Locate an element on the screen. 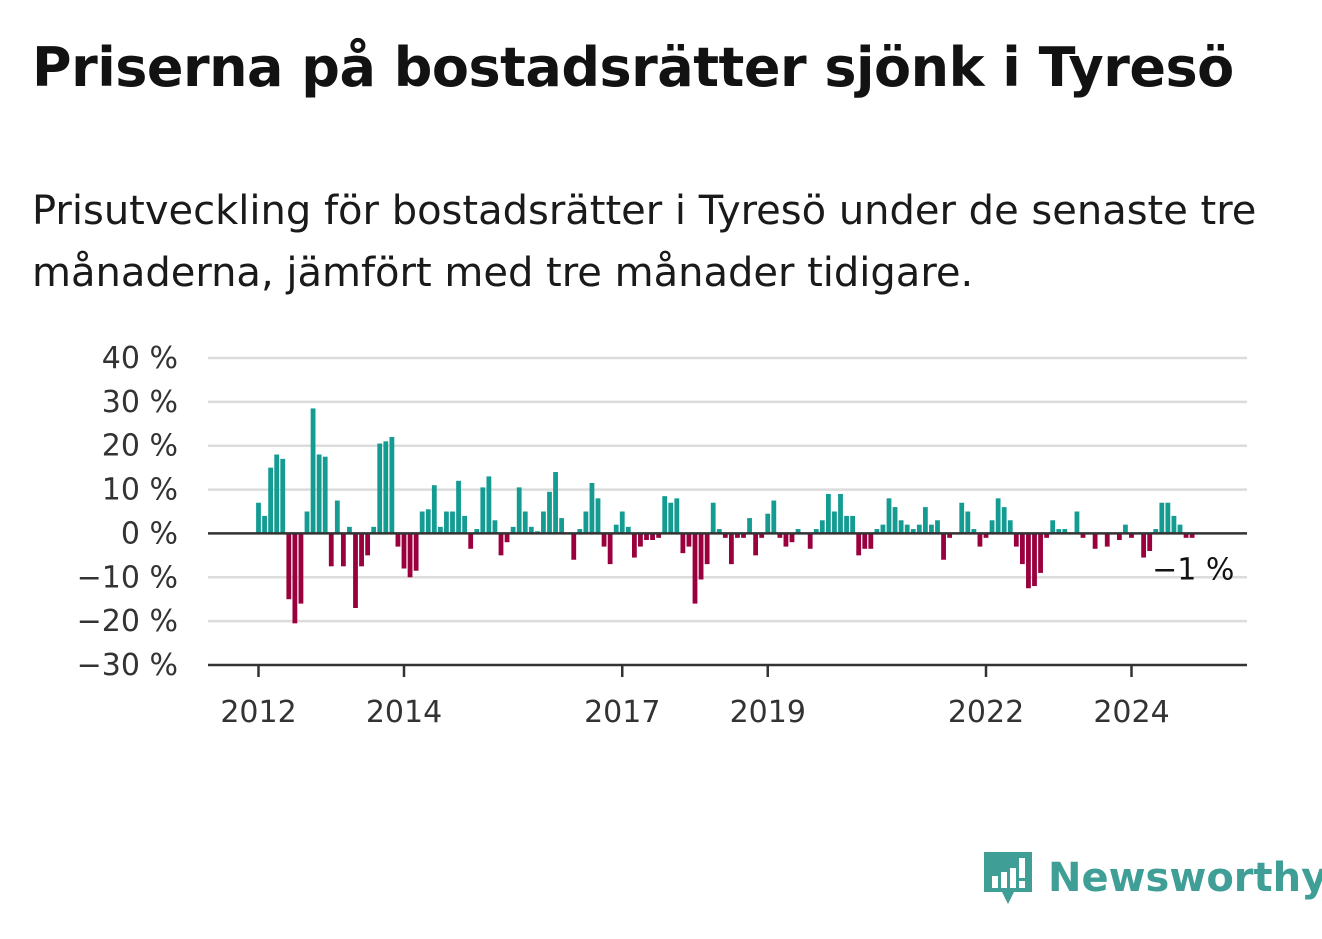 The image size is (1322, 939). y-tick-label: 10 % is located at coordinates (140, 490).